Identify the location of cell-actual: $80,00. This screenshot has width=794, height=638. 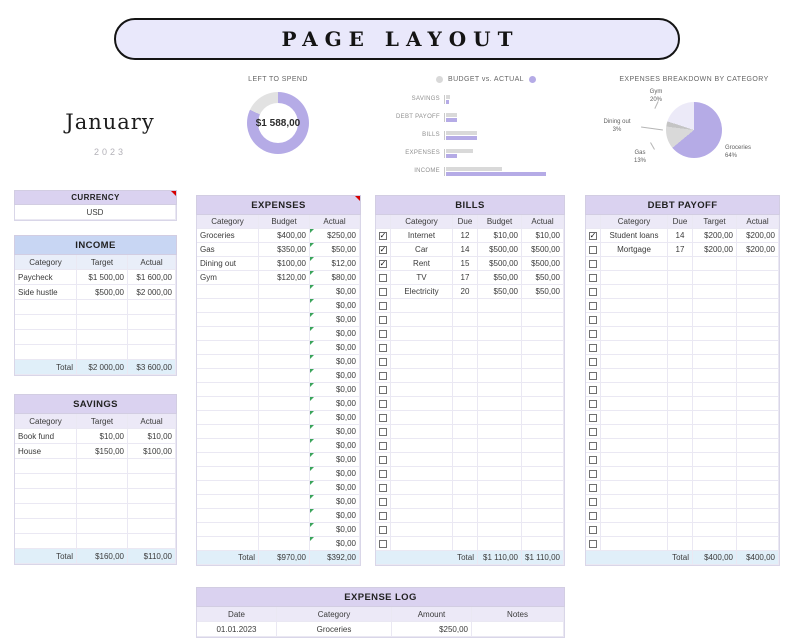
(335, 278).